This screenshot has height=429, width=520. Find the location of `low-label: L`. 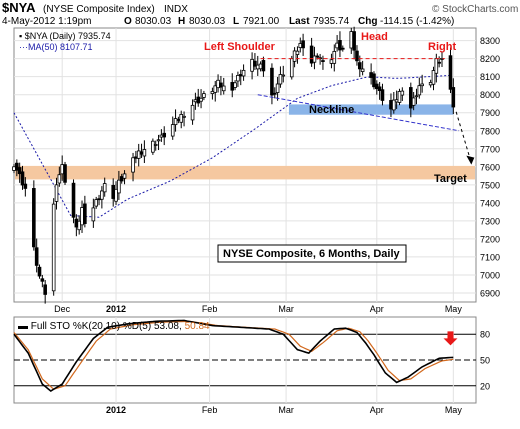

low-label: L is located at coordinates (236, 21).